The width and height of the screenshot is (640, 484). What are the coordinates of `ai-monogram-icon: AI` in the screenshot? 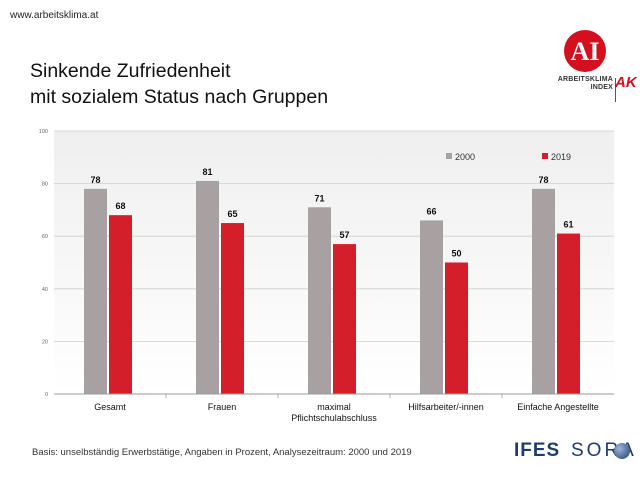 It's located at (585, 51).